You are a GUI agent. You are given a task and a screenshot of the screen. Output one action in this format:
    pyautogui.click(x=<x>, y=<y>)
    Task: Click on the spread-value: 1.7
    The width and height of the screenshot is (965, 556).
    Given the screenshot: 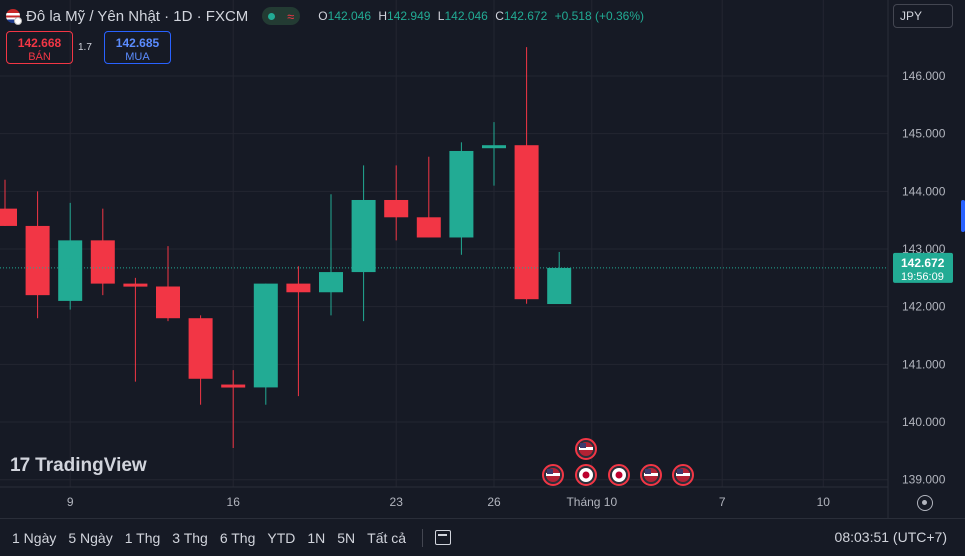 What is the action you would take?
    pyautogui.click(x=85, y=47)
    